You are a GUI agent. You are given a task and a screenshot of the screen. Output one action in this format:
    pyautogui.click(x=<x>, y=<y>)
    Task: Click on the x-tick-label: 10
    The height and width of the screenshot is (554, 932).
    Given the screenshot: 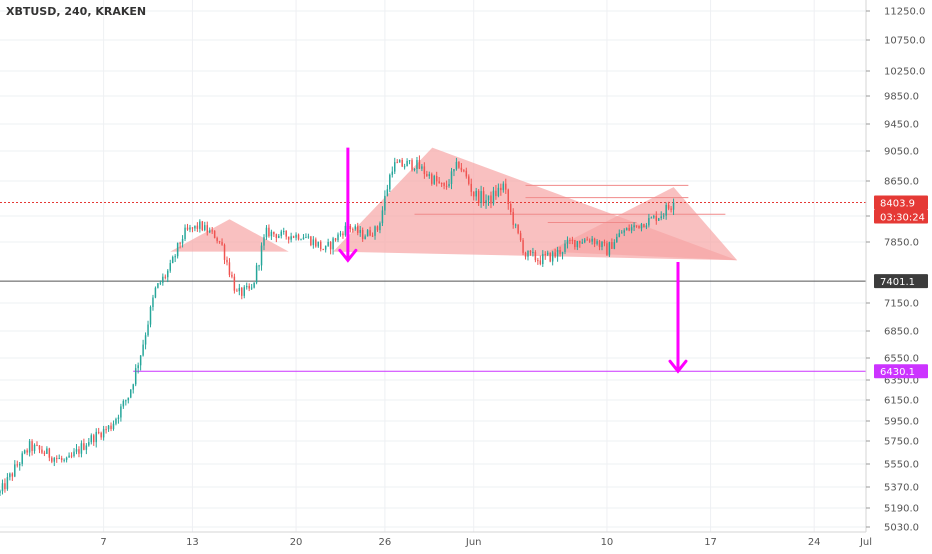 What is the action you would take?
    pyautogui.click(x=607, y=542)
    